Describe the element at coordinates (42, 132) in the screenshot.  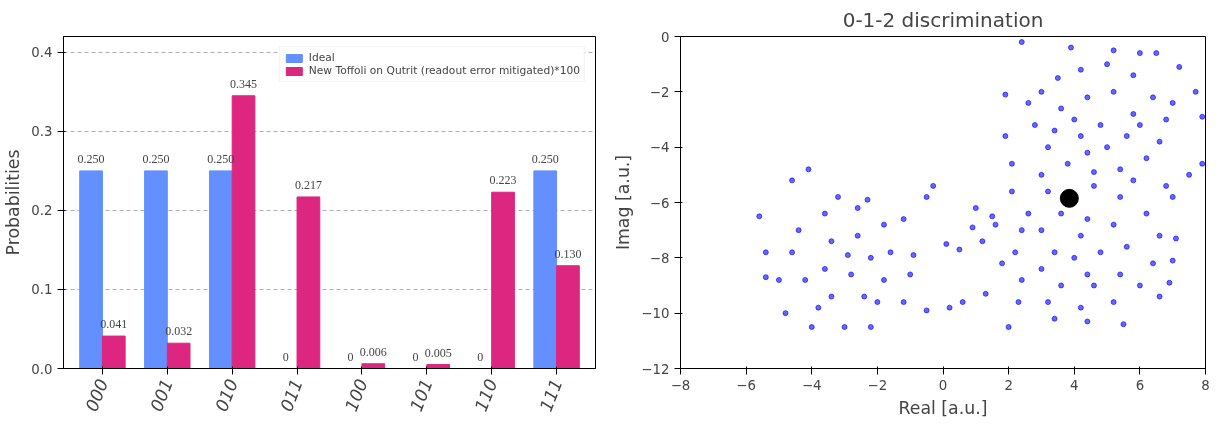
I see `y-tick-label: 0.3` at that location.